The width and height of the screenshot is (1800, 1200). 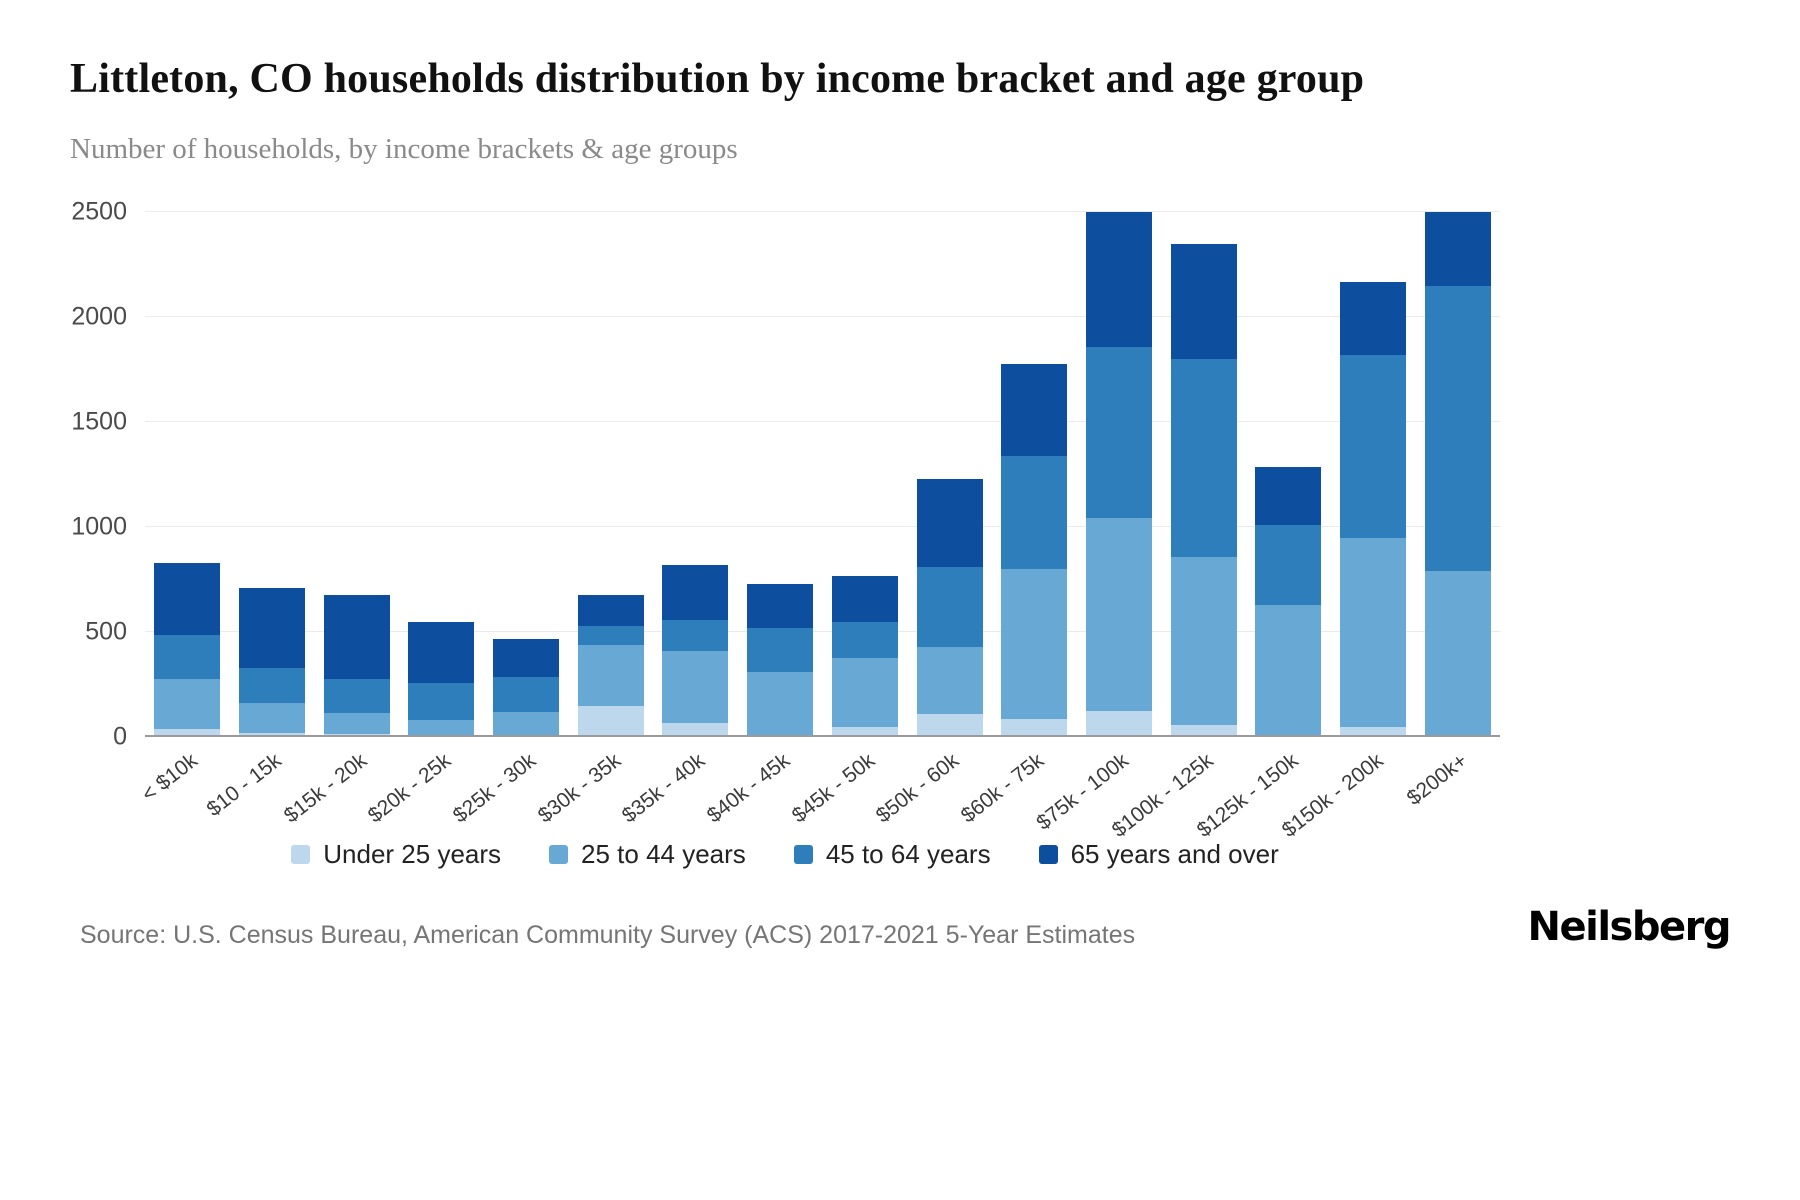 I want to click on x-axis-line, so click(x=822, y=736).